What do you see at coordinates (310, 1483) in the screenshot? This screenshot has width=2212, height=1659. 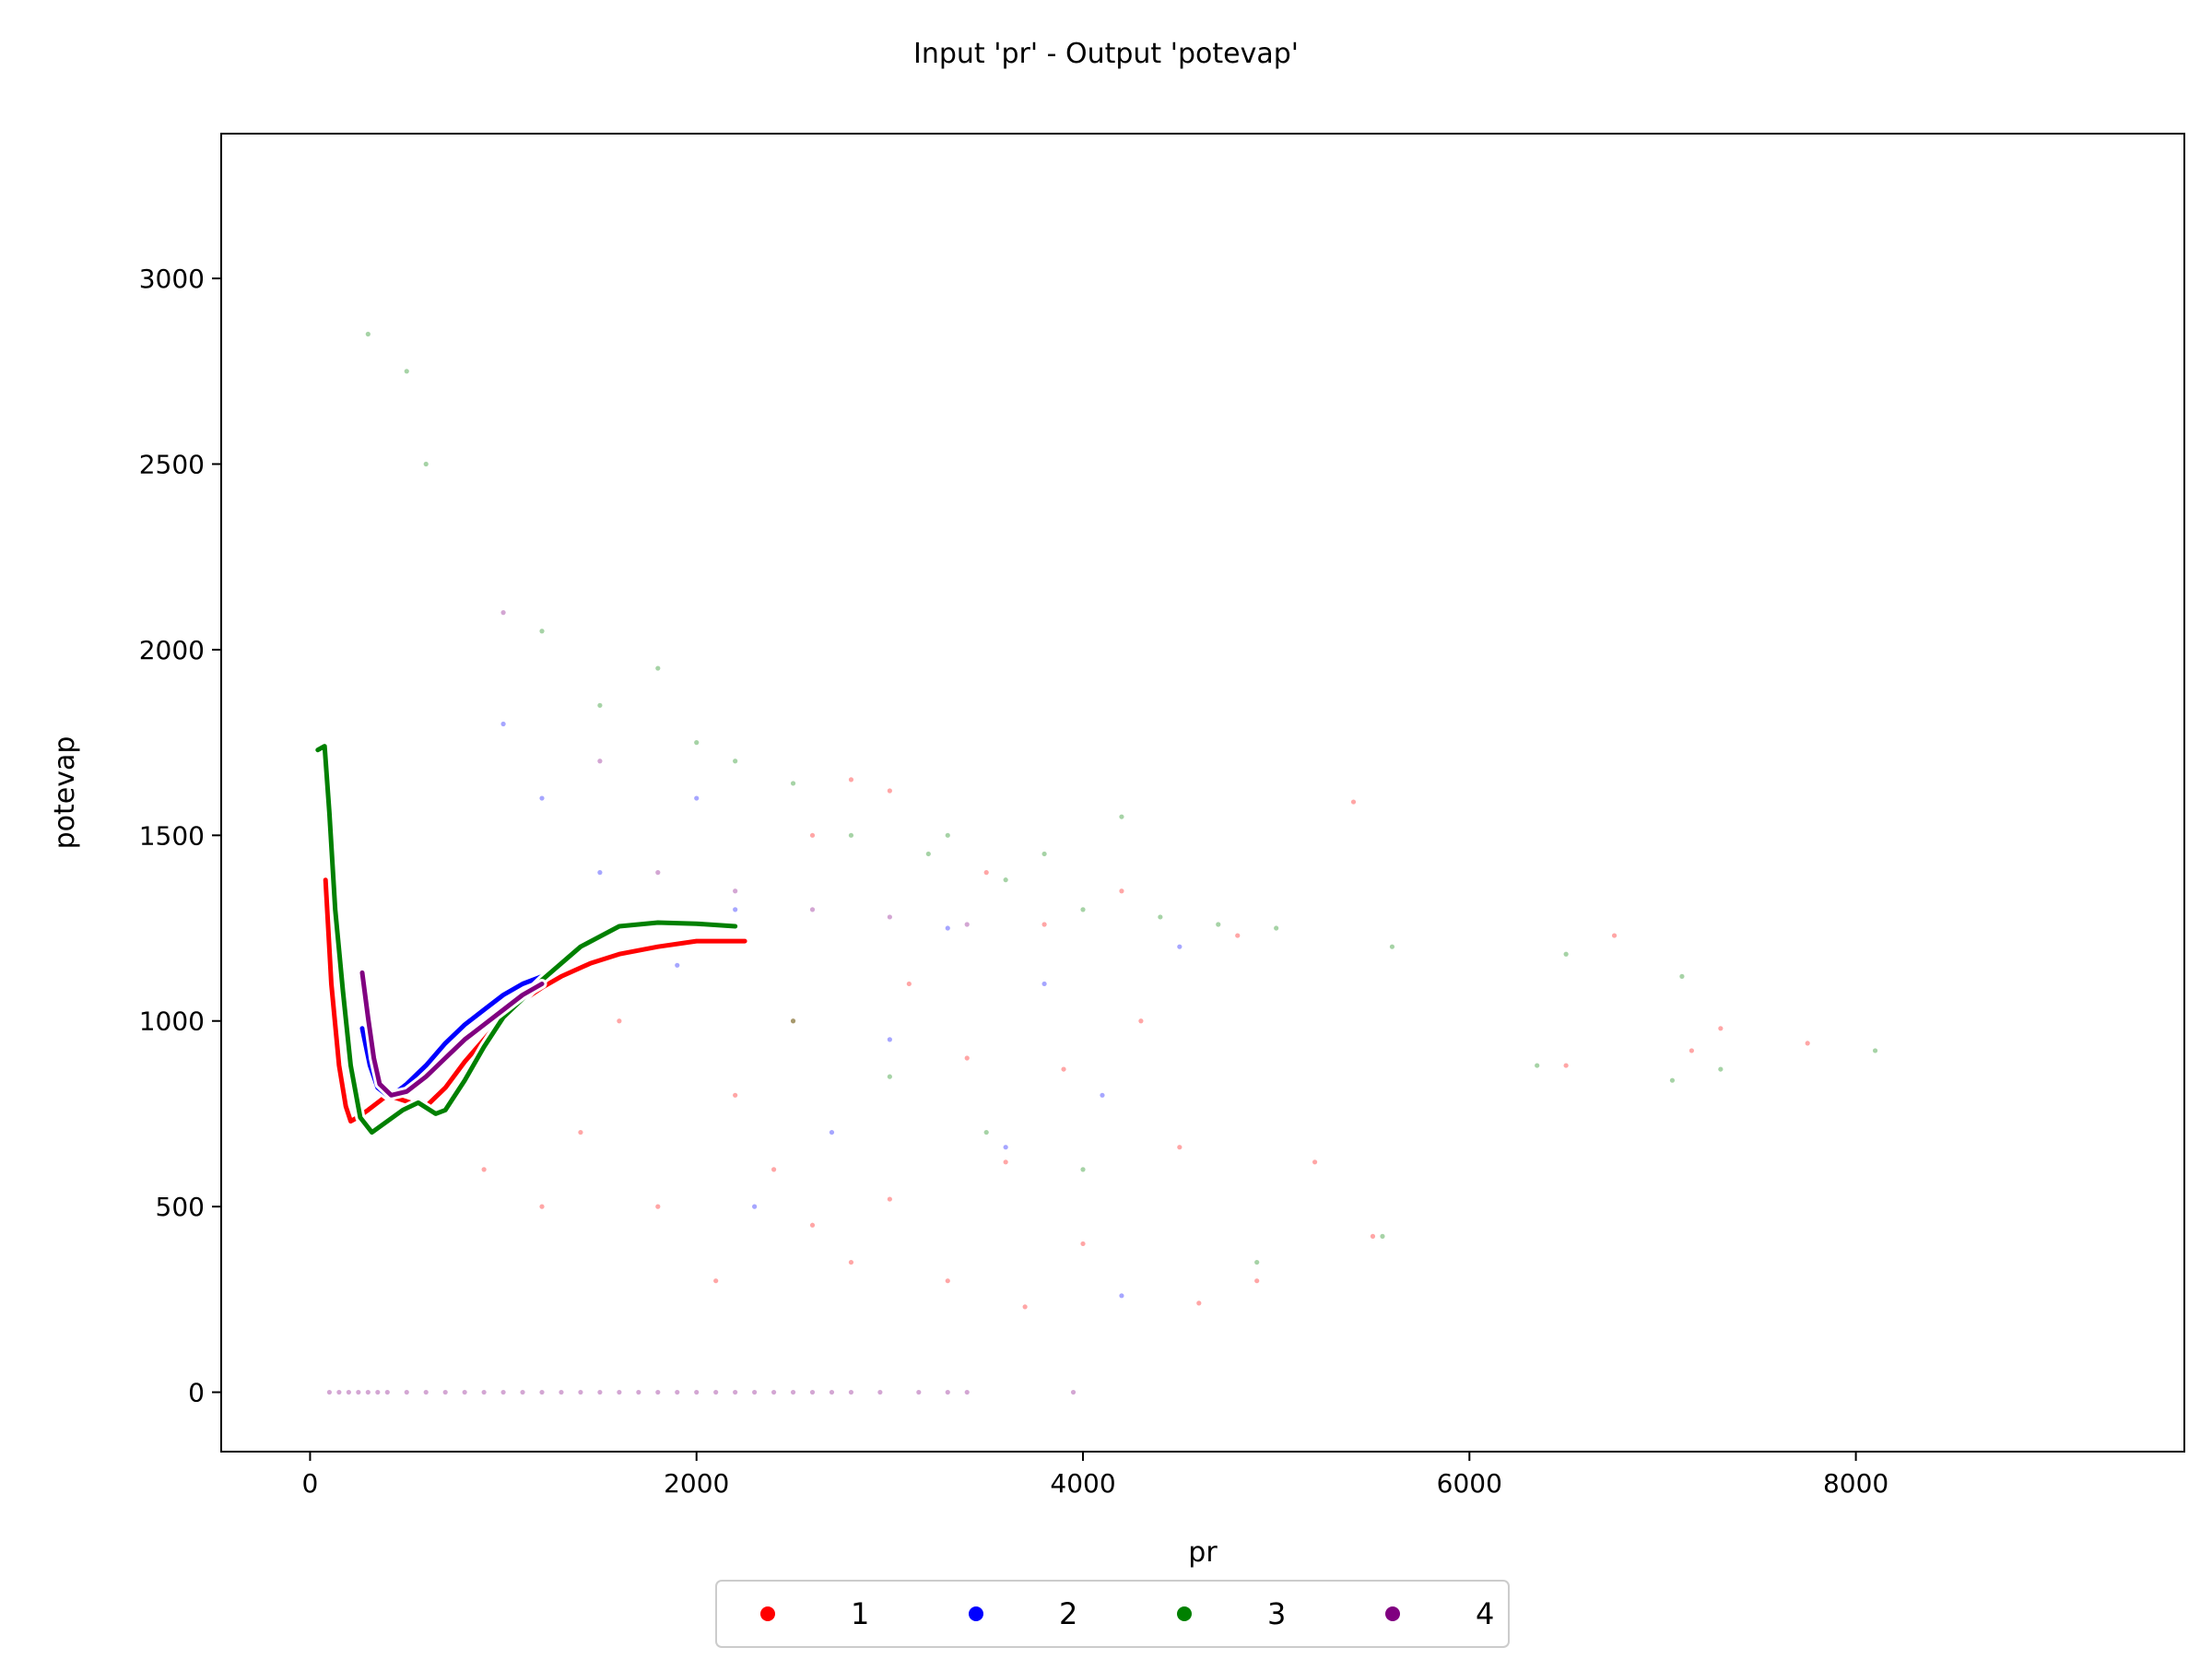 I see `x-tick-label: 0` at bounding box center [310, 1483].